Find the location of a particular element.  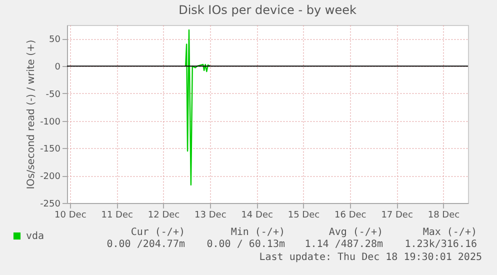

y-tick-label: -200 is located at coordinates (50, 177).